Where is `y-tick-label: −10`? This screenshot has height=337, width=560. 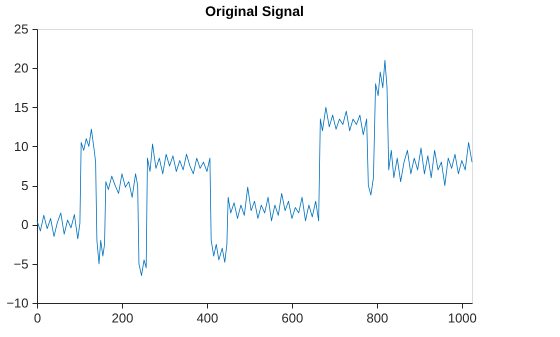
y-tick-label: −10 is located at coordinates (17, 303).